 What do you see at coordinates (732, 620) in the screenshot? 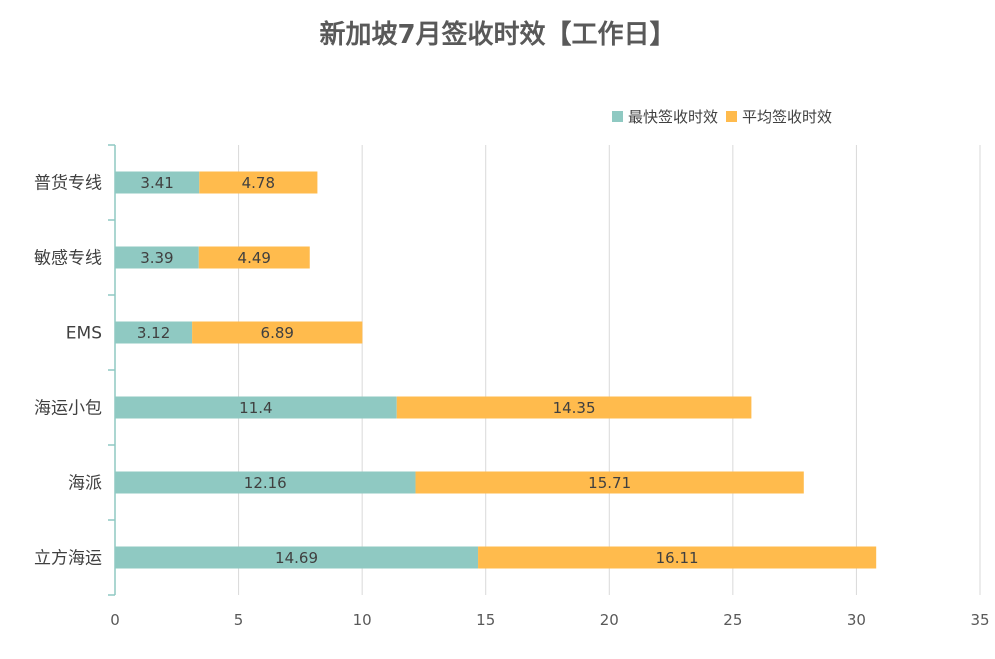
I see `x-tick-label: 25` at bounding box center [732, 620].